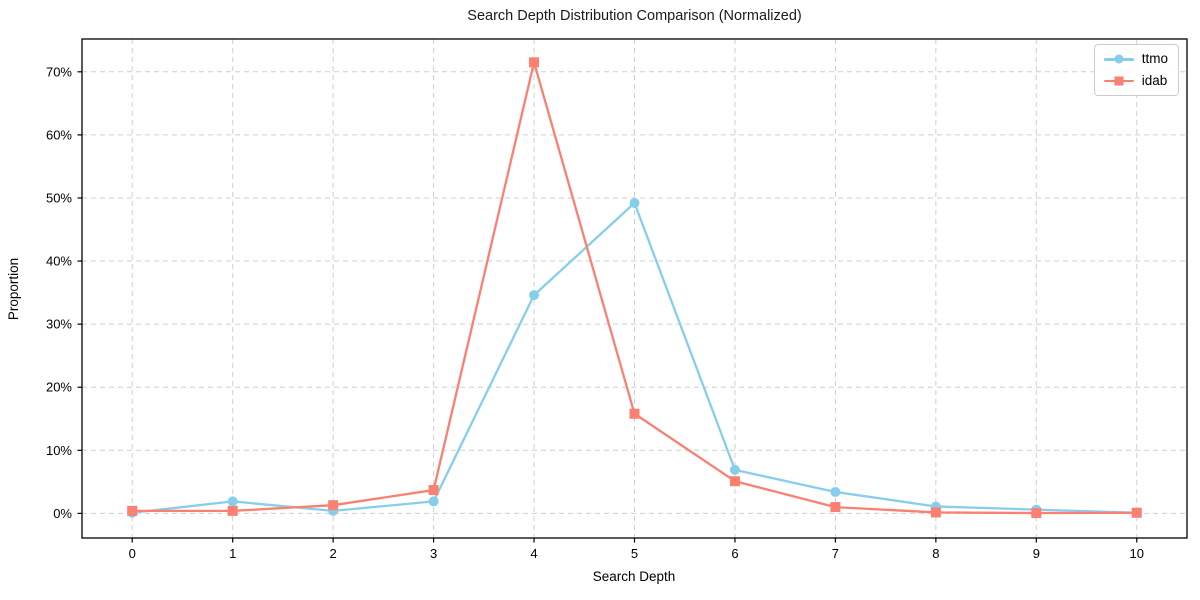  I want to click on x-tick-label: 8, so click(935, 553).